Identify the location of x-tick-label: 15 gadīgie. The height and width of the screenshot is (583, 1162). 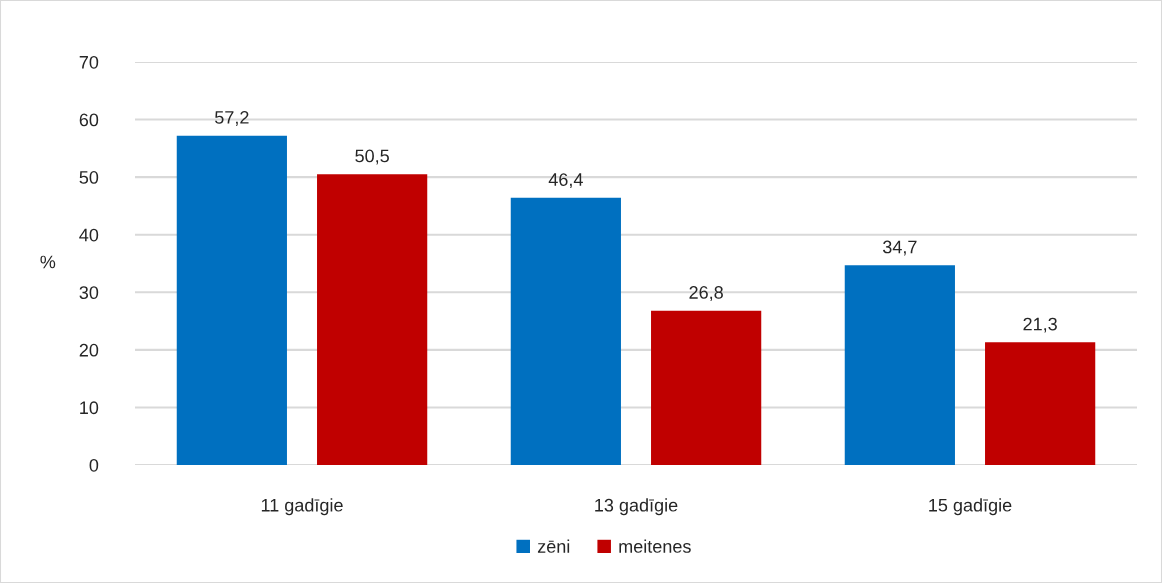
(970, 507).